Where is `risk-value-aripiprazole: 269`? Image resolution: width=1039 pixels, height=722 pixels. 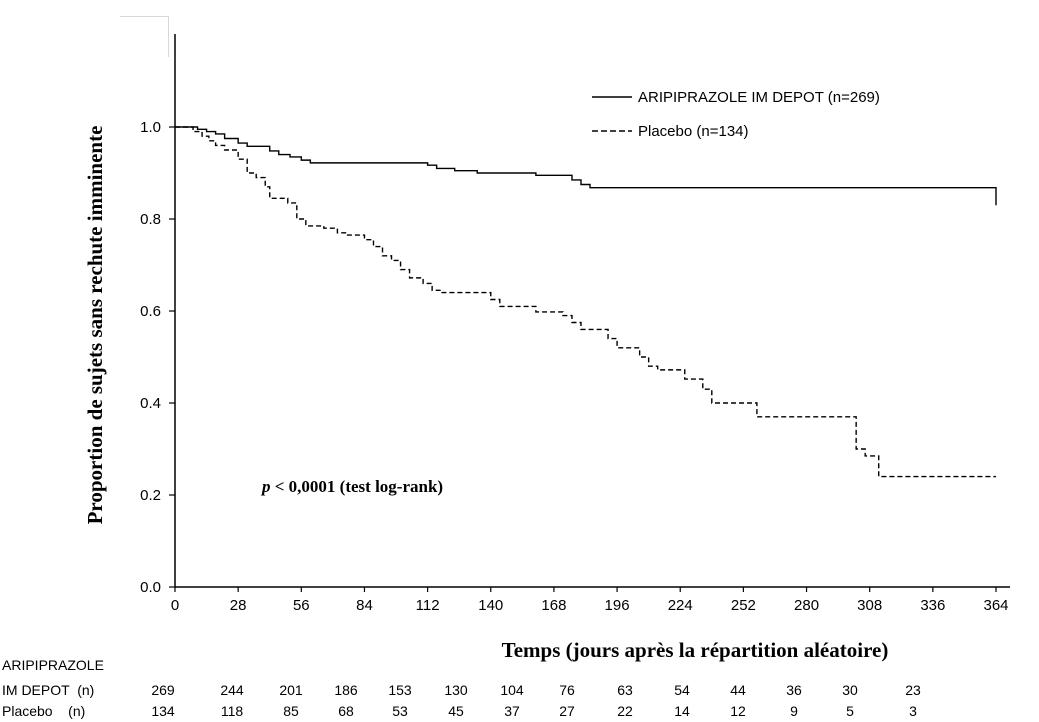 risk-value-aripiprazole: 269 is located at coordinates (163, 690).